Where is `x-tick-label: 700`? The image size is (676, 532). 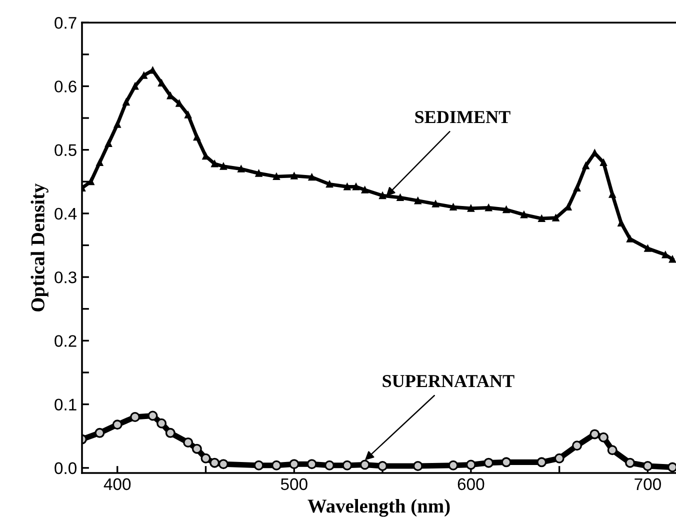 x-tick-label: 700 is located at coordinates (647, 484).